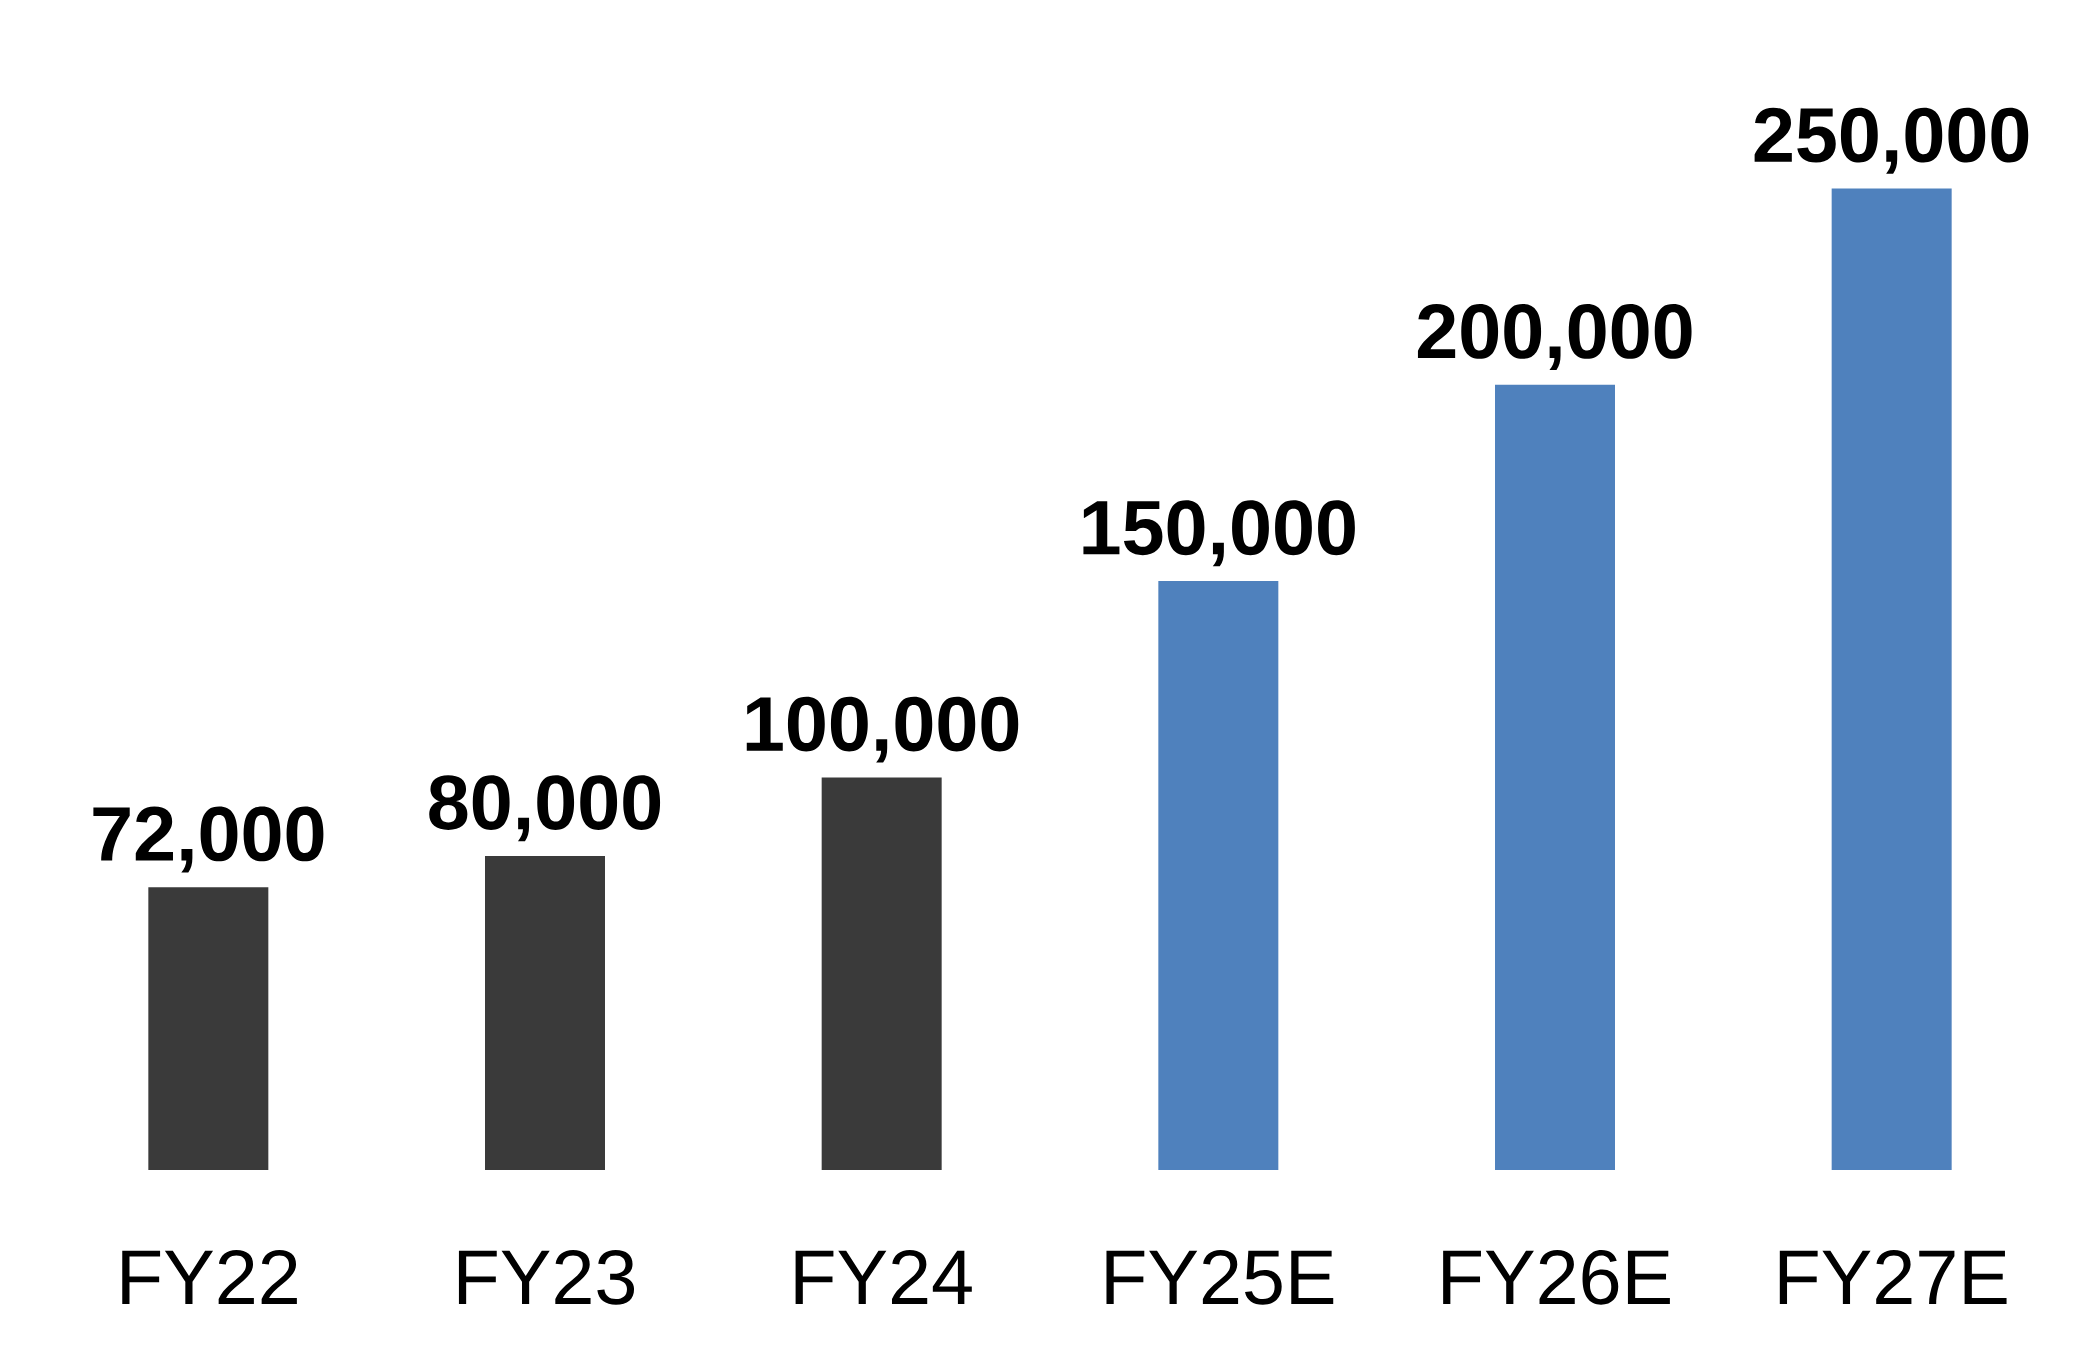 This screenshot has height=1360, width=2098. What do you see at coordinates (545, 808) in the screenshot?
I see `data-label: 80,000` at bounding box center [545, 808].